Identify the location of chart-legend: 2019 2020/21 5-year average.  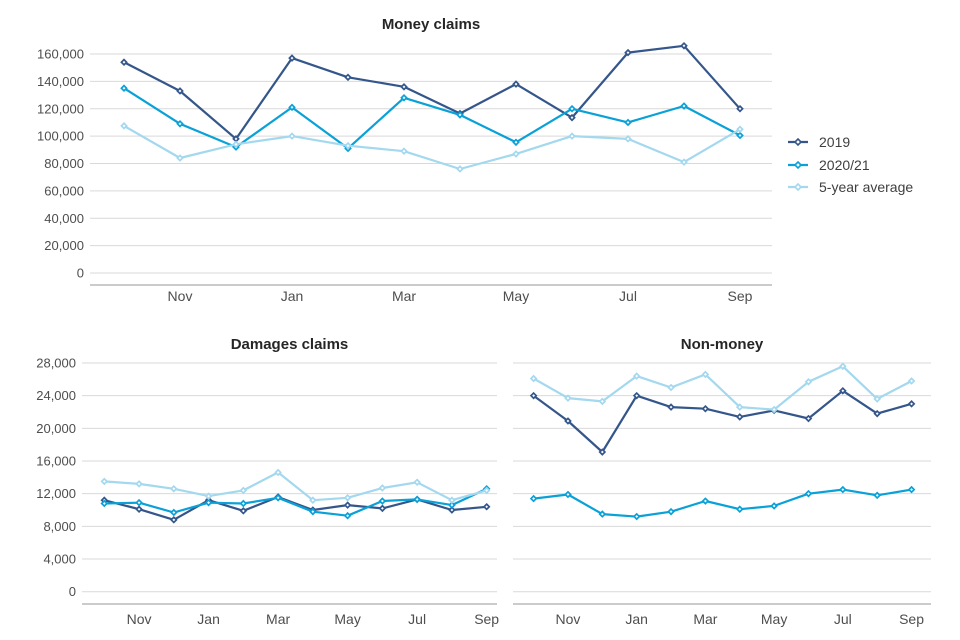
(850, 164).